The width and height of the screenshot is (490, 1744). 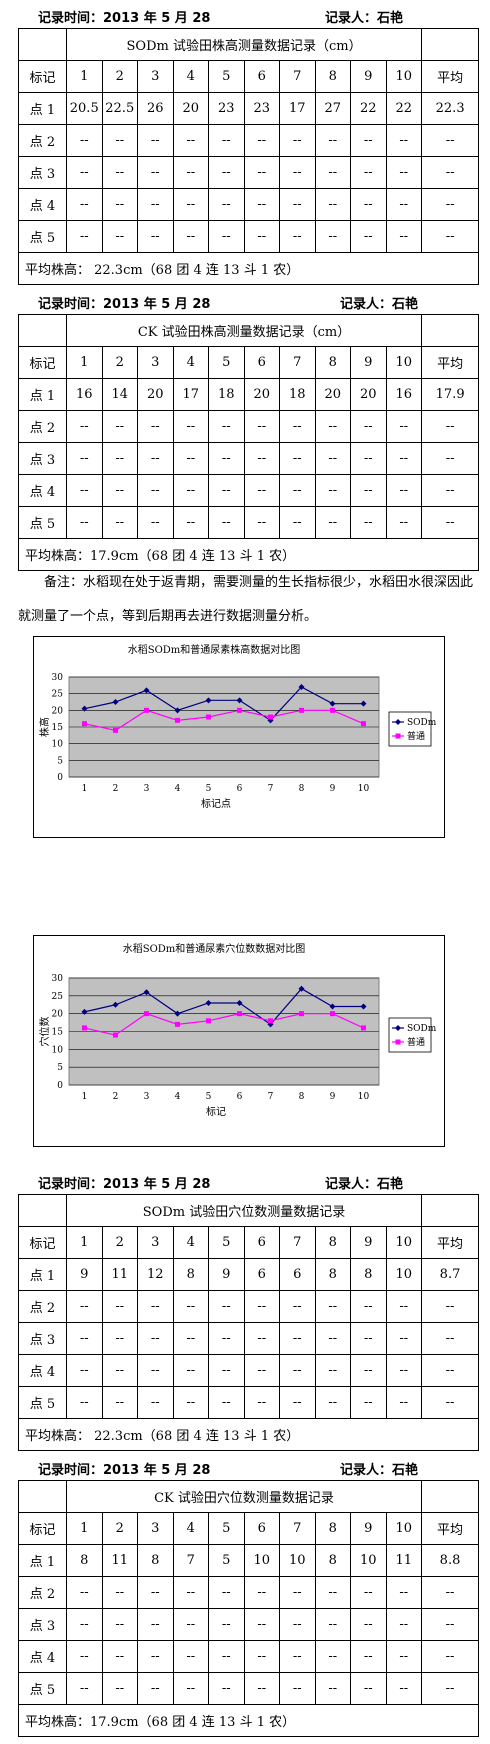 What do you see at coordinates (224, 1024) in the screenshot?
I see `series-line-ordinary` at bounding box center [224, 1024].